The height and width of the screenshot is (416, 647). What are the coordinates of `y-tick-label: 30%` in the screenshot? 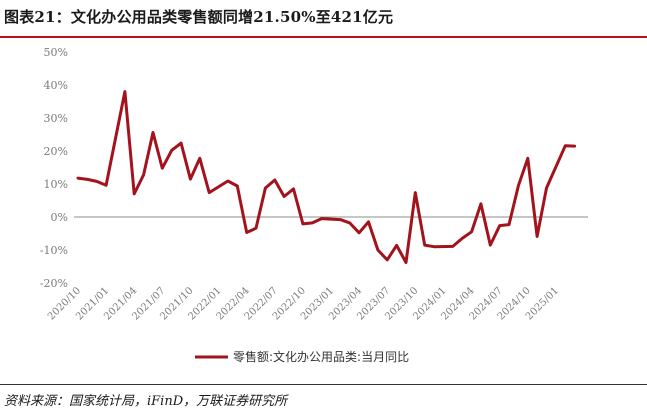 It's located at (56, 118).